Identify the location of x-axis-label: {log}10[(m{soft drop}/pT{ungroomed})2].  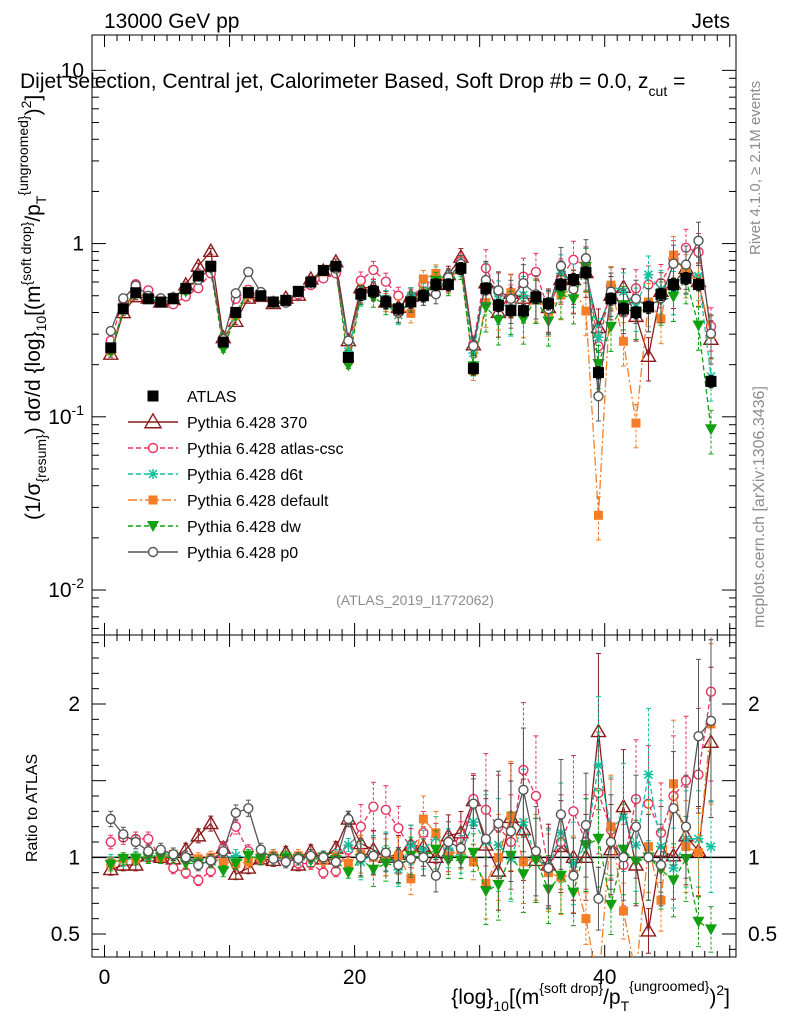
(590, 996).